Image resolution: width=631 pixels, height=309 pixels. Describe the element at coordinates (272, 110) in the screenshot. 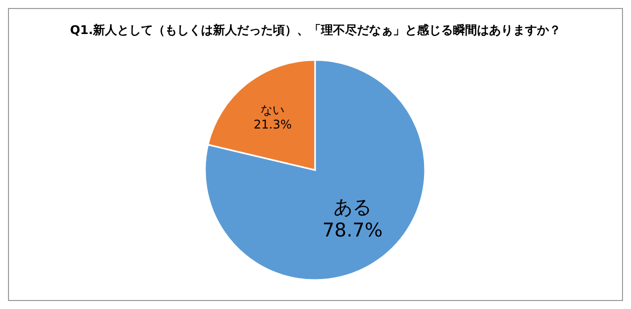

I see `slice-label: ない` at that location.